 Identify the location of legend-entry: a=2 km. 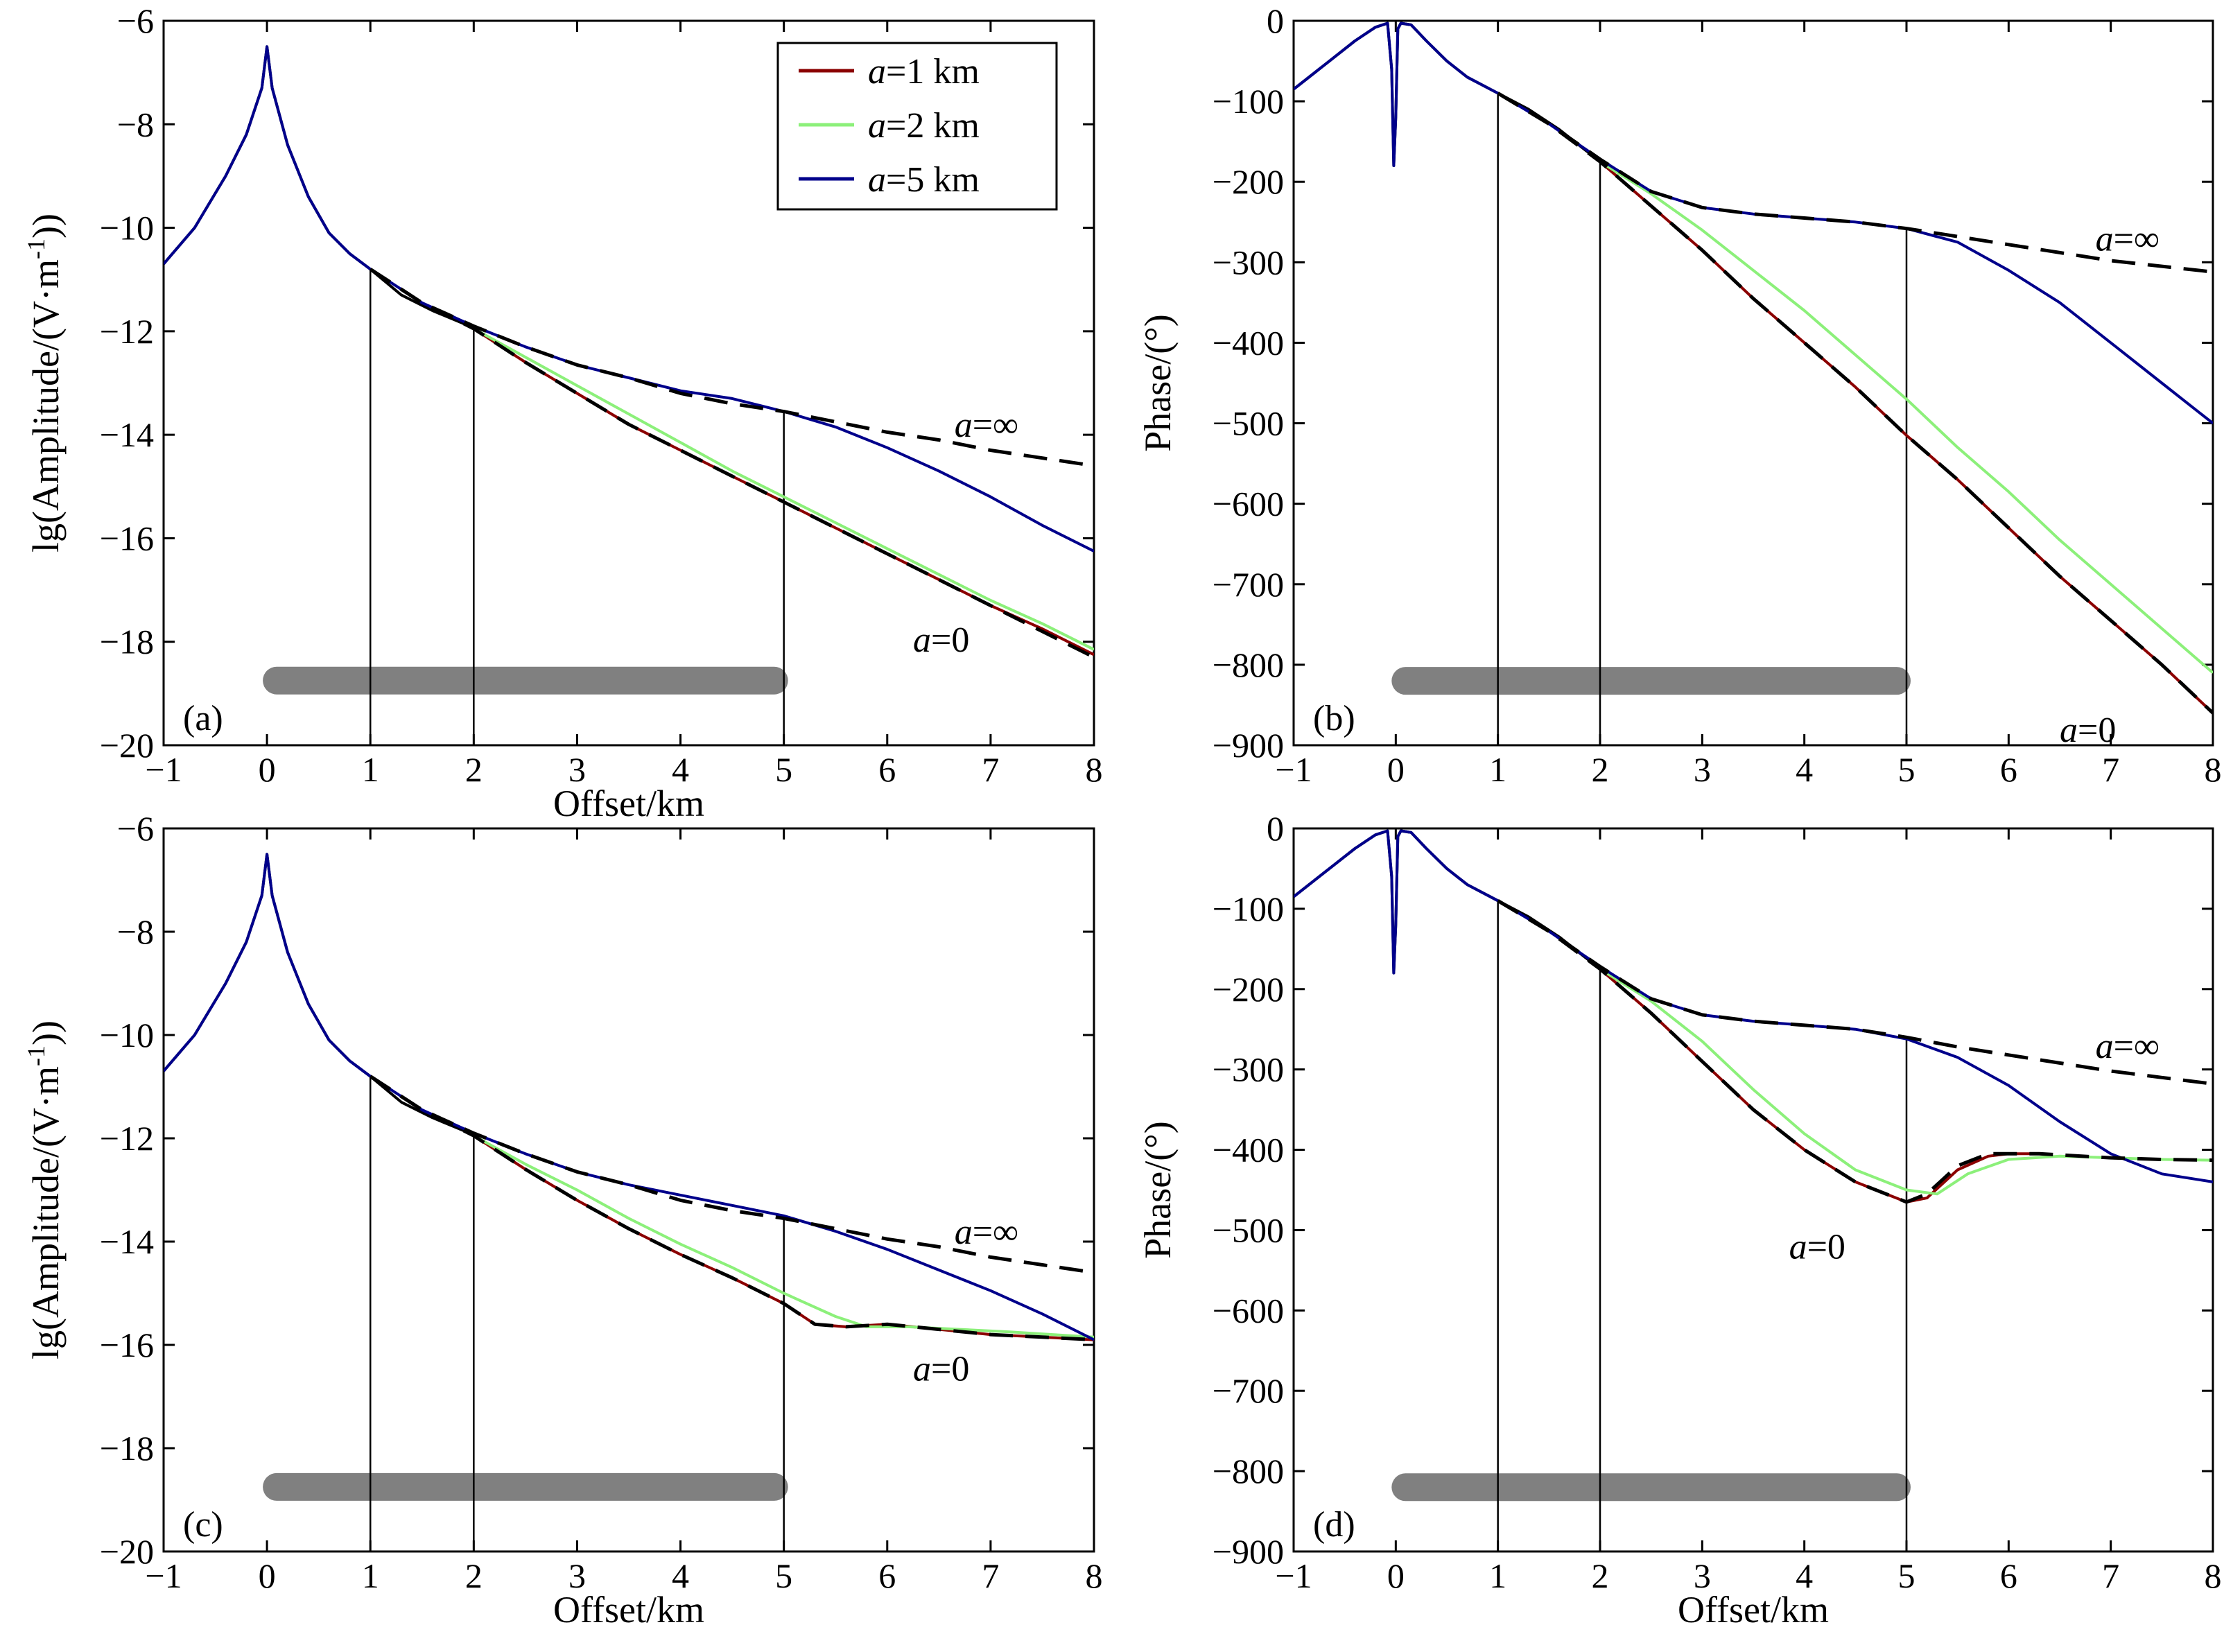
(924, 126).